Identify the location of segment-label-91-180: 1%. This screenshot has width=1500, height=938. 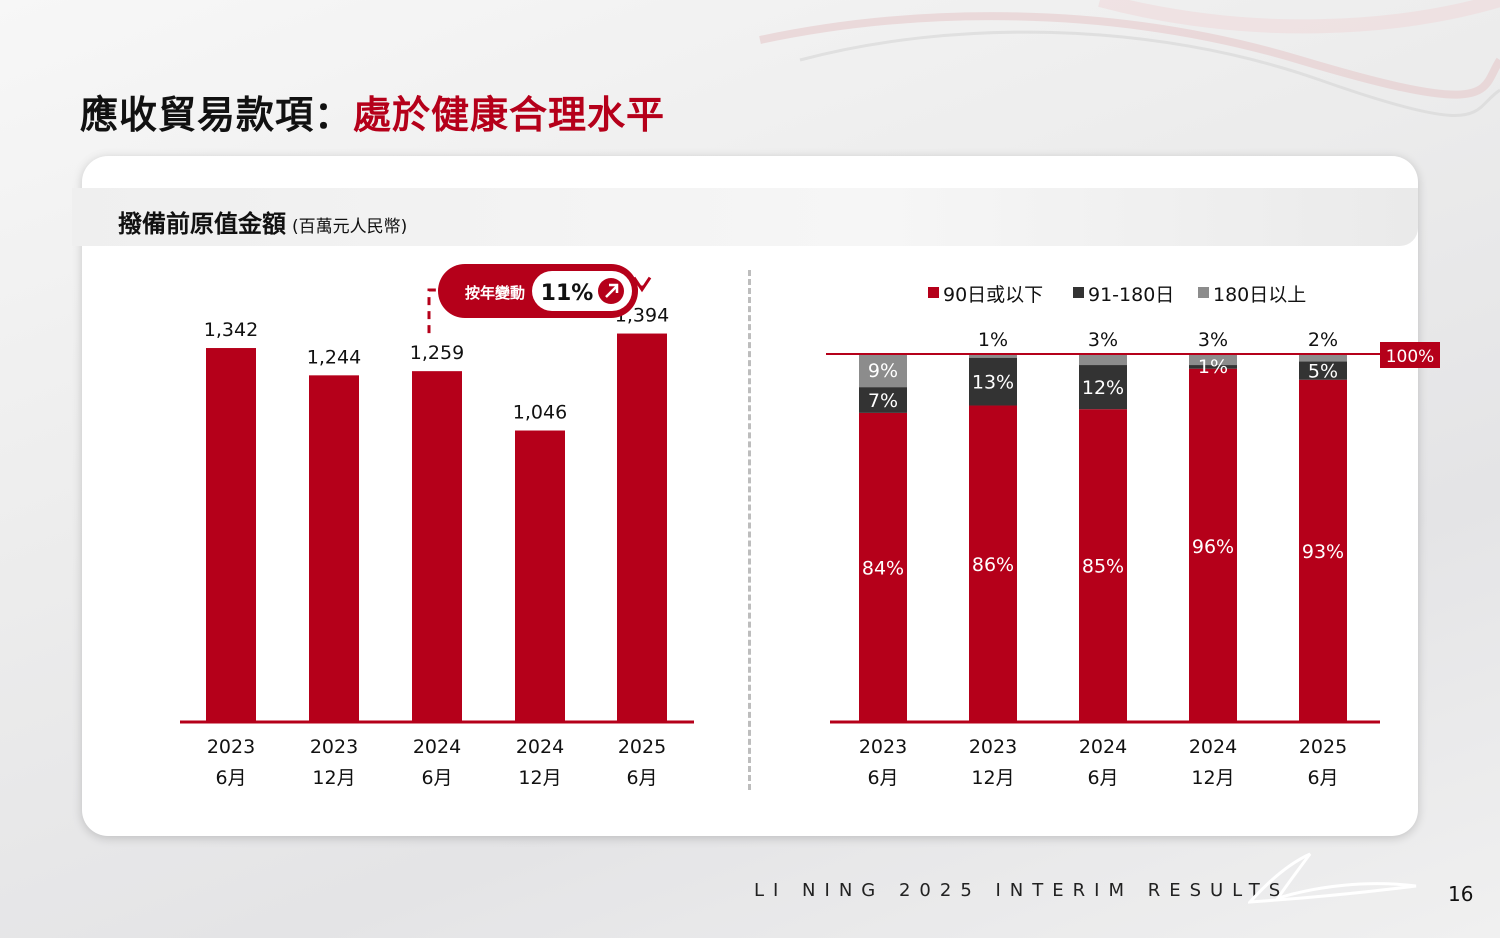
(1213, 367).